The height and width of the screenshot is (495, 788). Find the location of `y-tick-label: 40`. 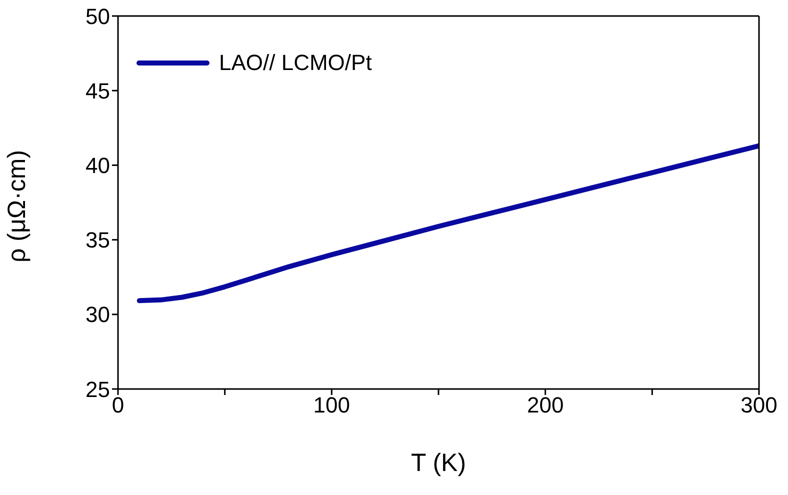

y-tick-label: 40 is located at coordinates (98, 165).